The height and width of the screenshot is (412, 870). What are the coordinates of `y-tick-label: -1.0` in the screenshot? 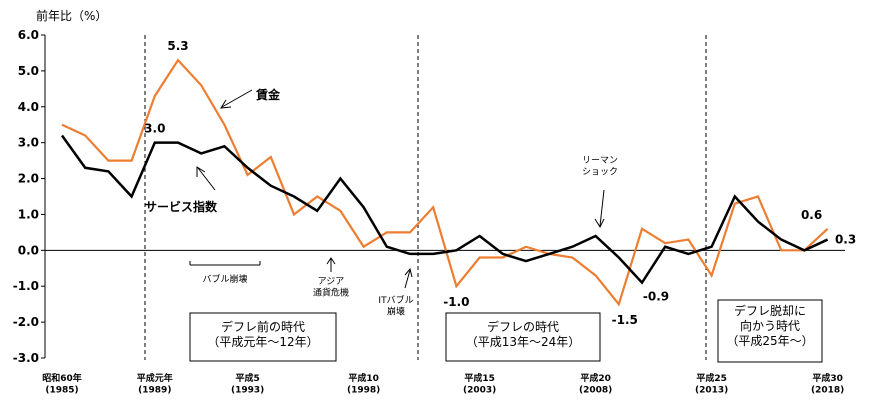 It's located at (26, 286).